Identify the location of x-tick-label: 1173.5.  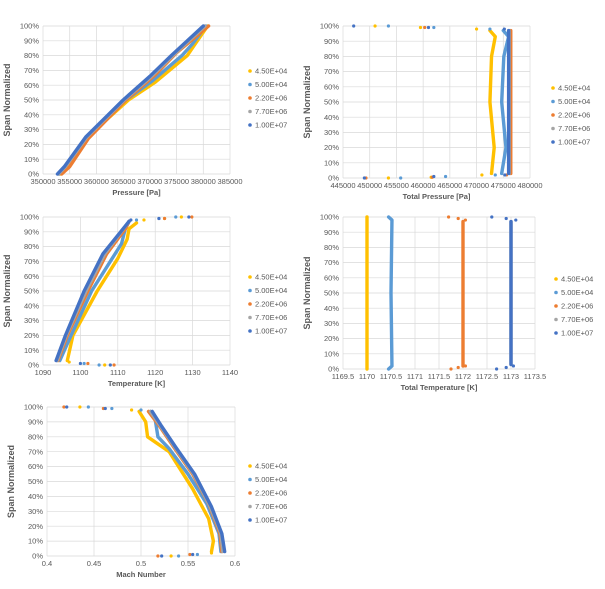
(535, 376).